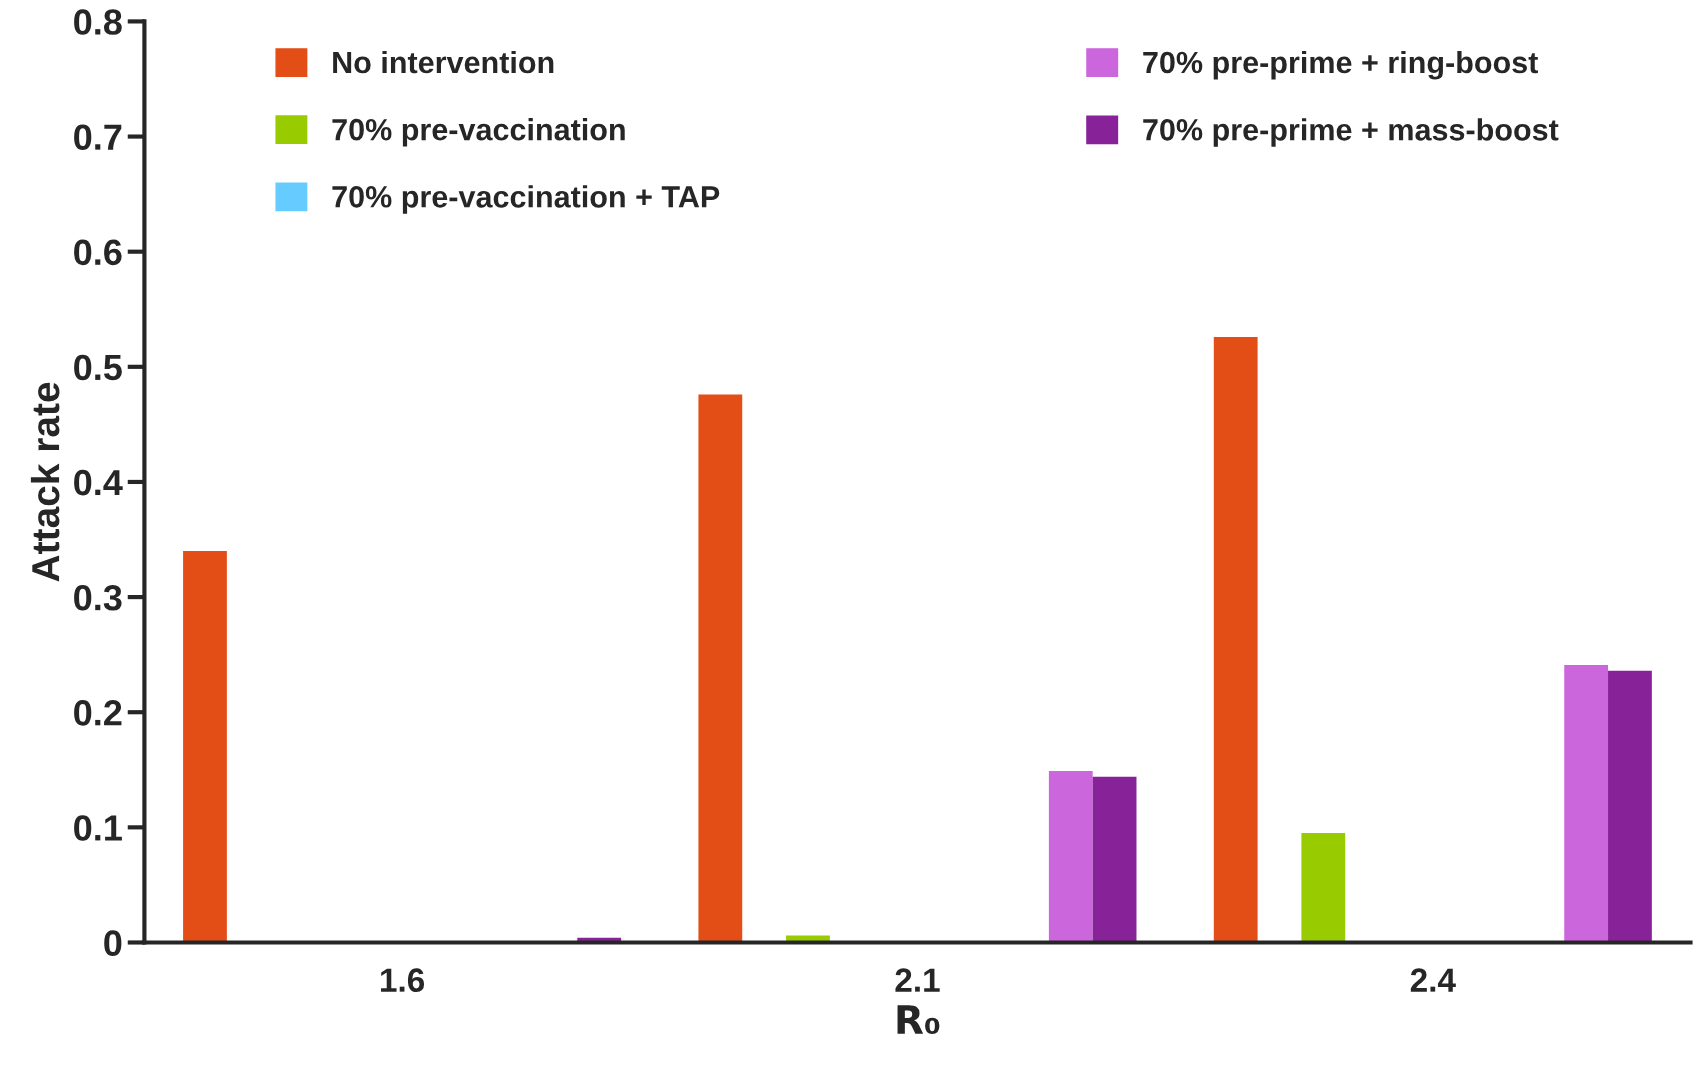 This screenshot has height=1071, width=1699. Describe the element at coordinates (443, 62) in the screenshot. I see `legend-label: No intervention` at that location.